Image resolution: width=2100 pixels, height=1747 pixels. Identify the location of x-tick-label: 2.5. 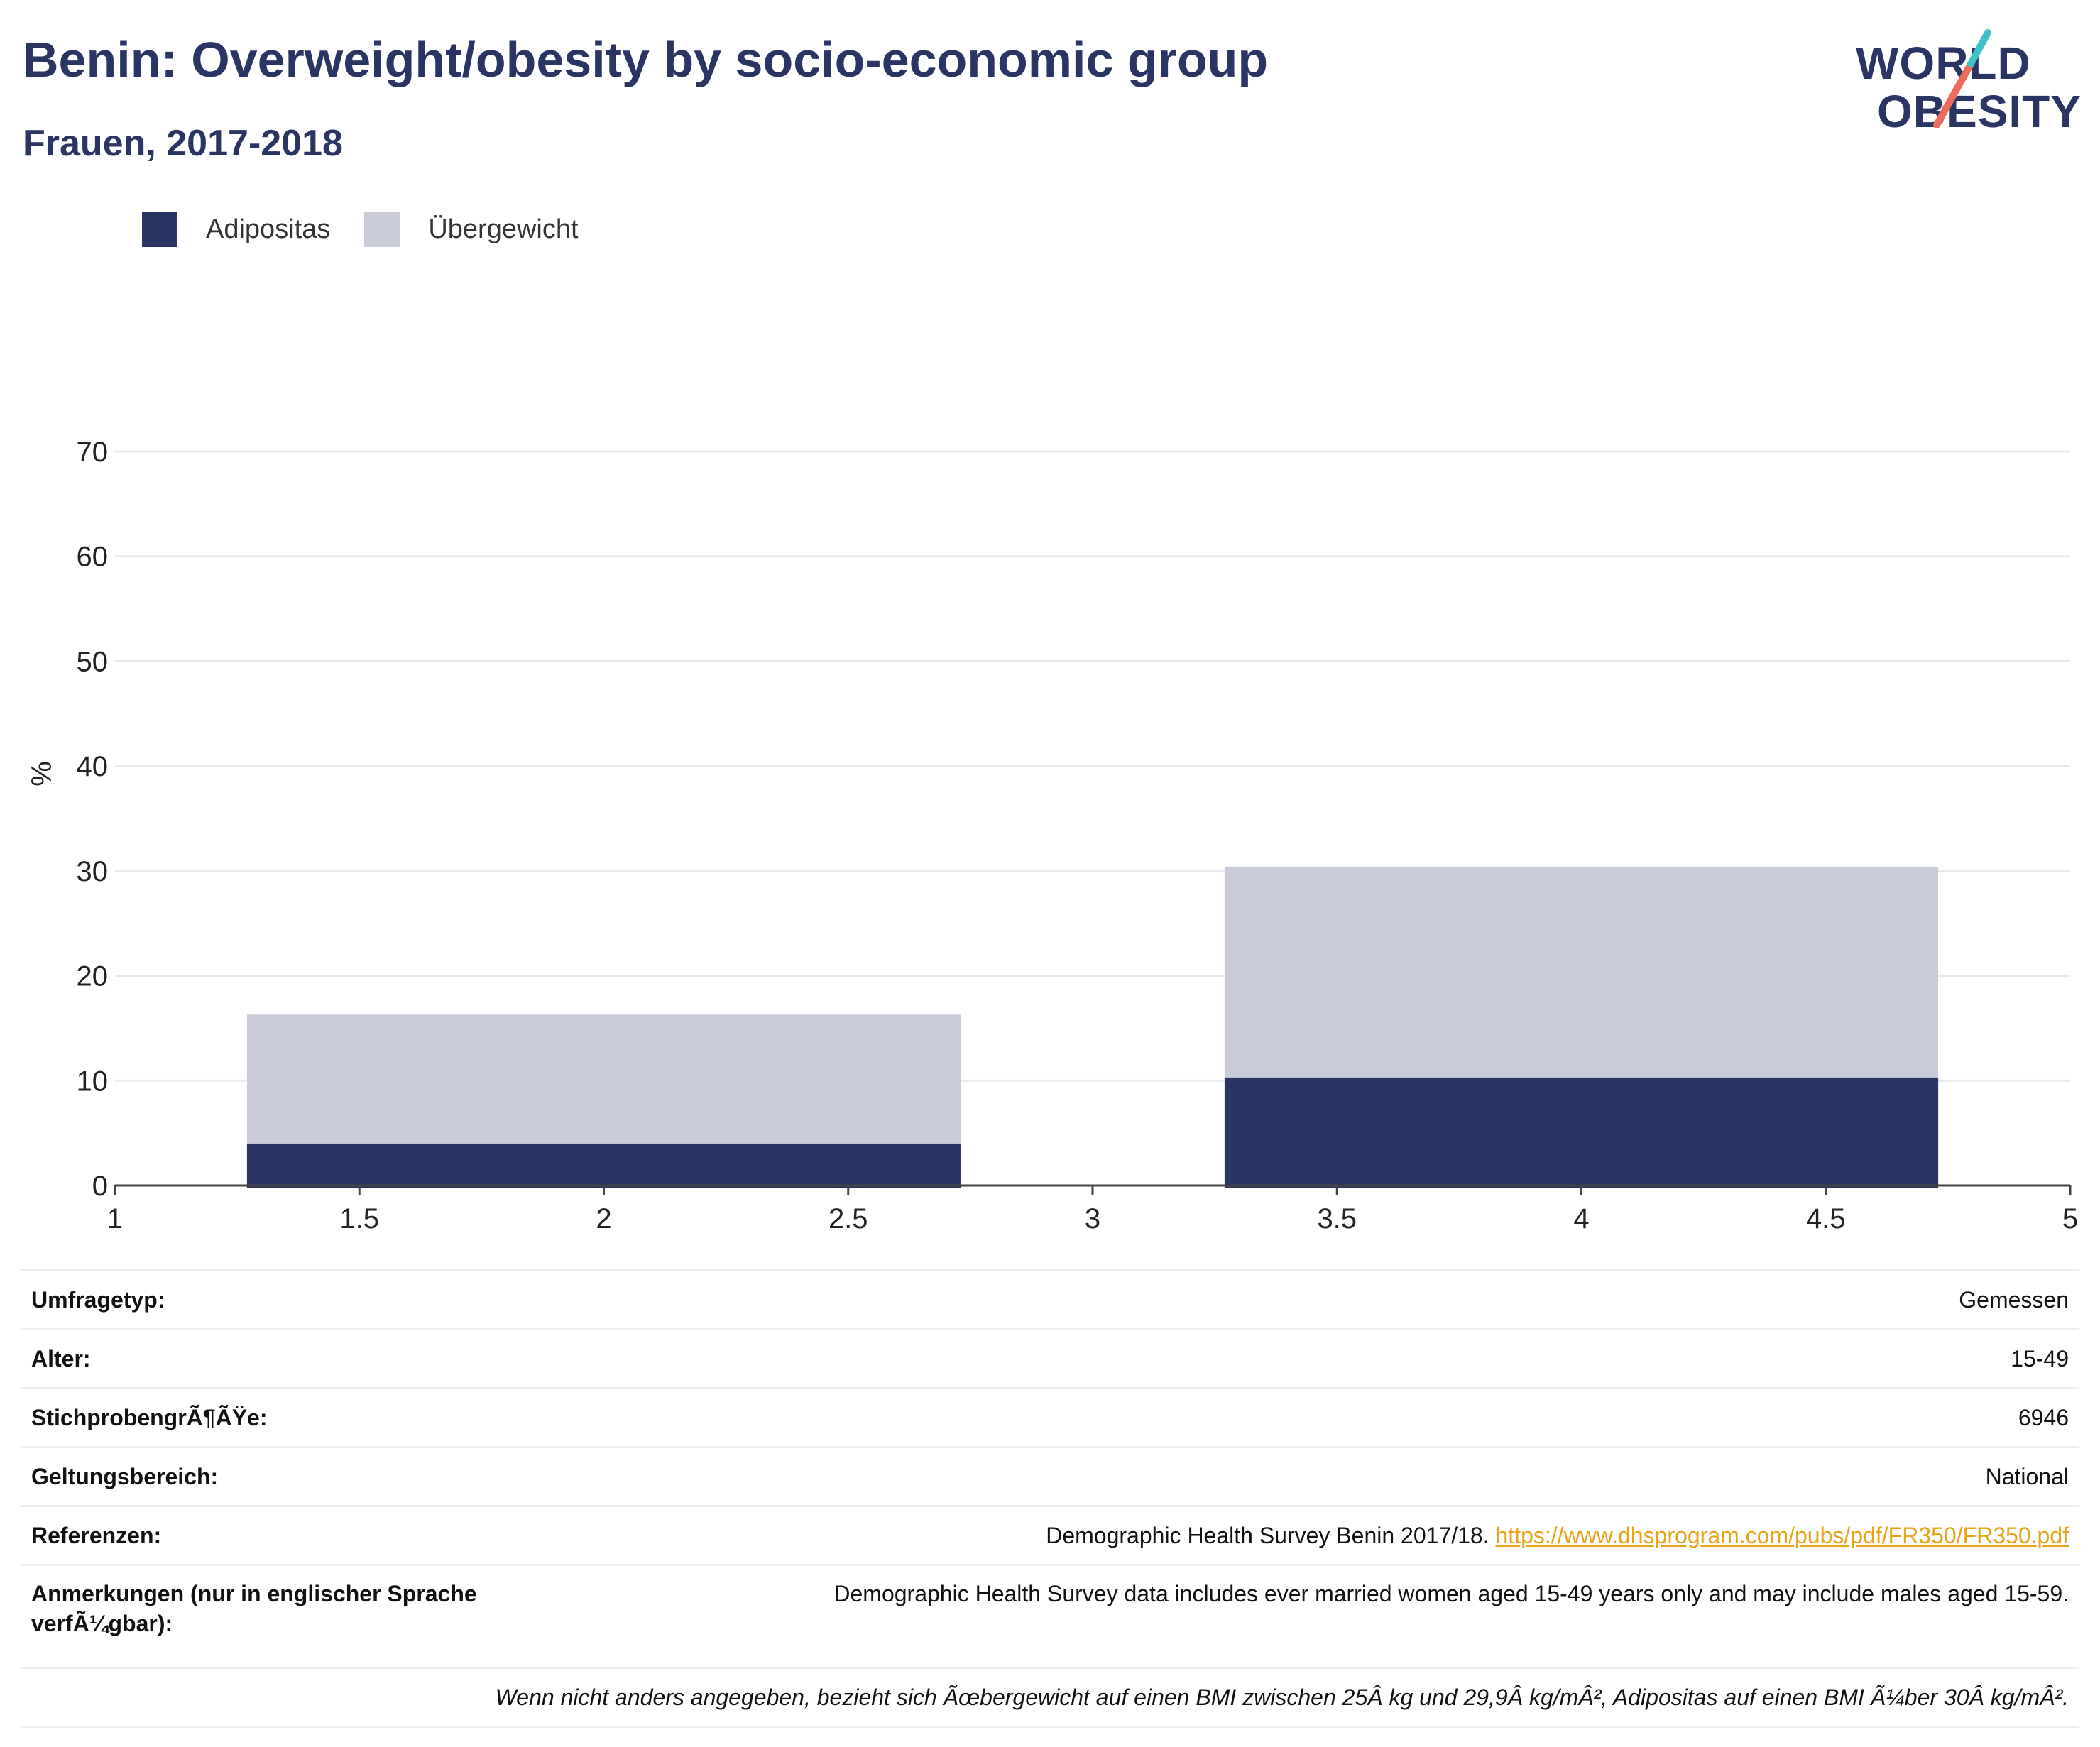
(848, 1218).